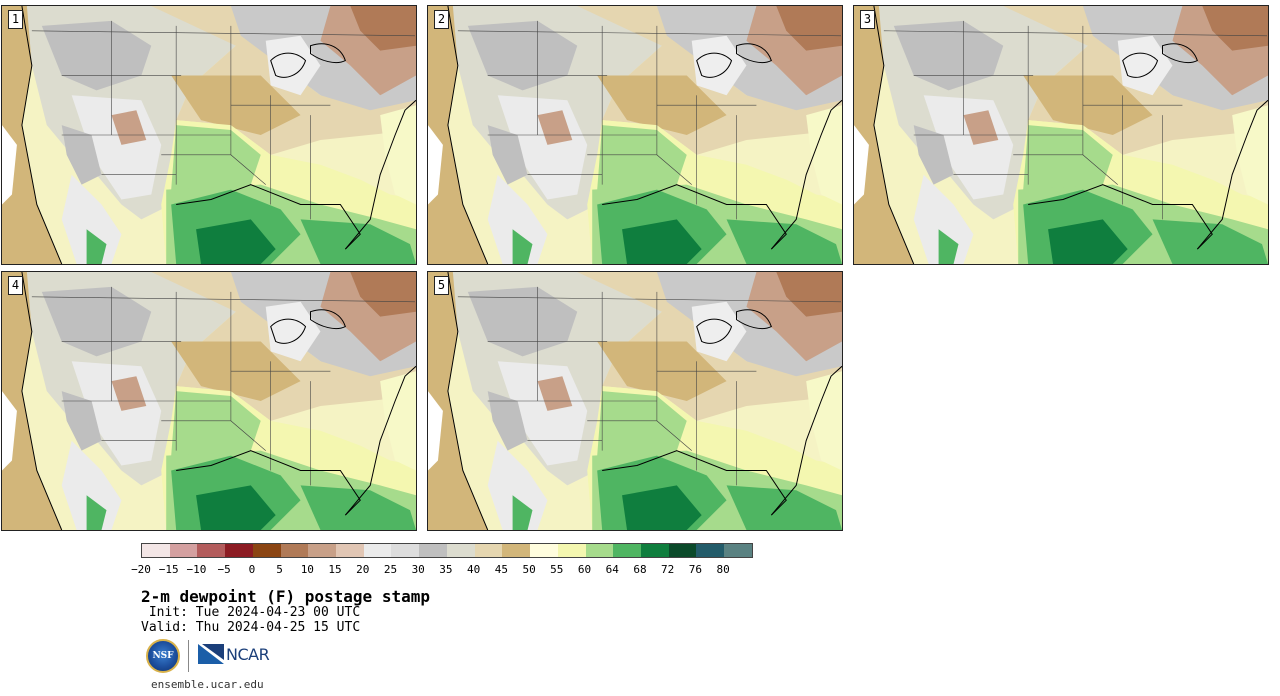  What do you see at coordinates (15, 285) in the screenshot?
I see `member-label: 4` at bounding box center [15, 285].